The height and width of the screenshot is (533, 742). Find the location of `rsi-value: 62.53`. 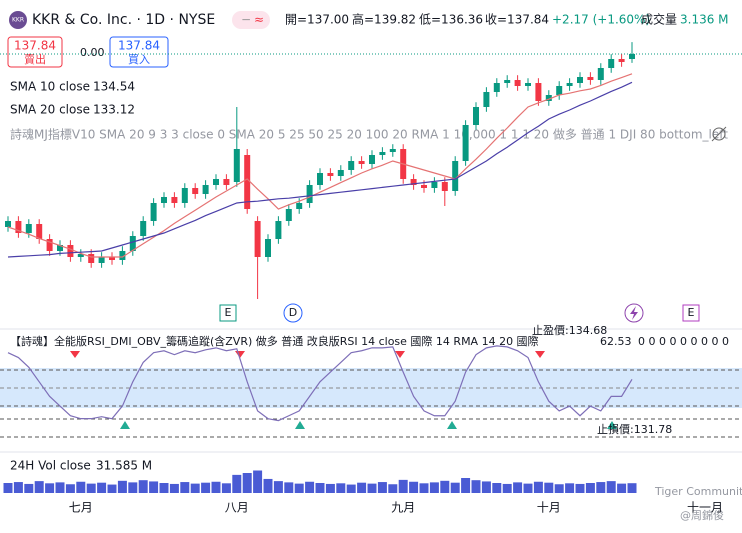

rsi-value: 62.53 is located at coordinates (616, 341).